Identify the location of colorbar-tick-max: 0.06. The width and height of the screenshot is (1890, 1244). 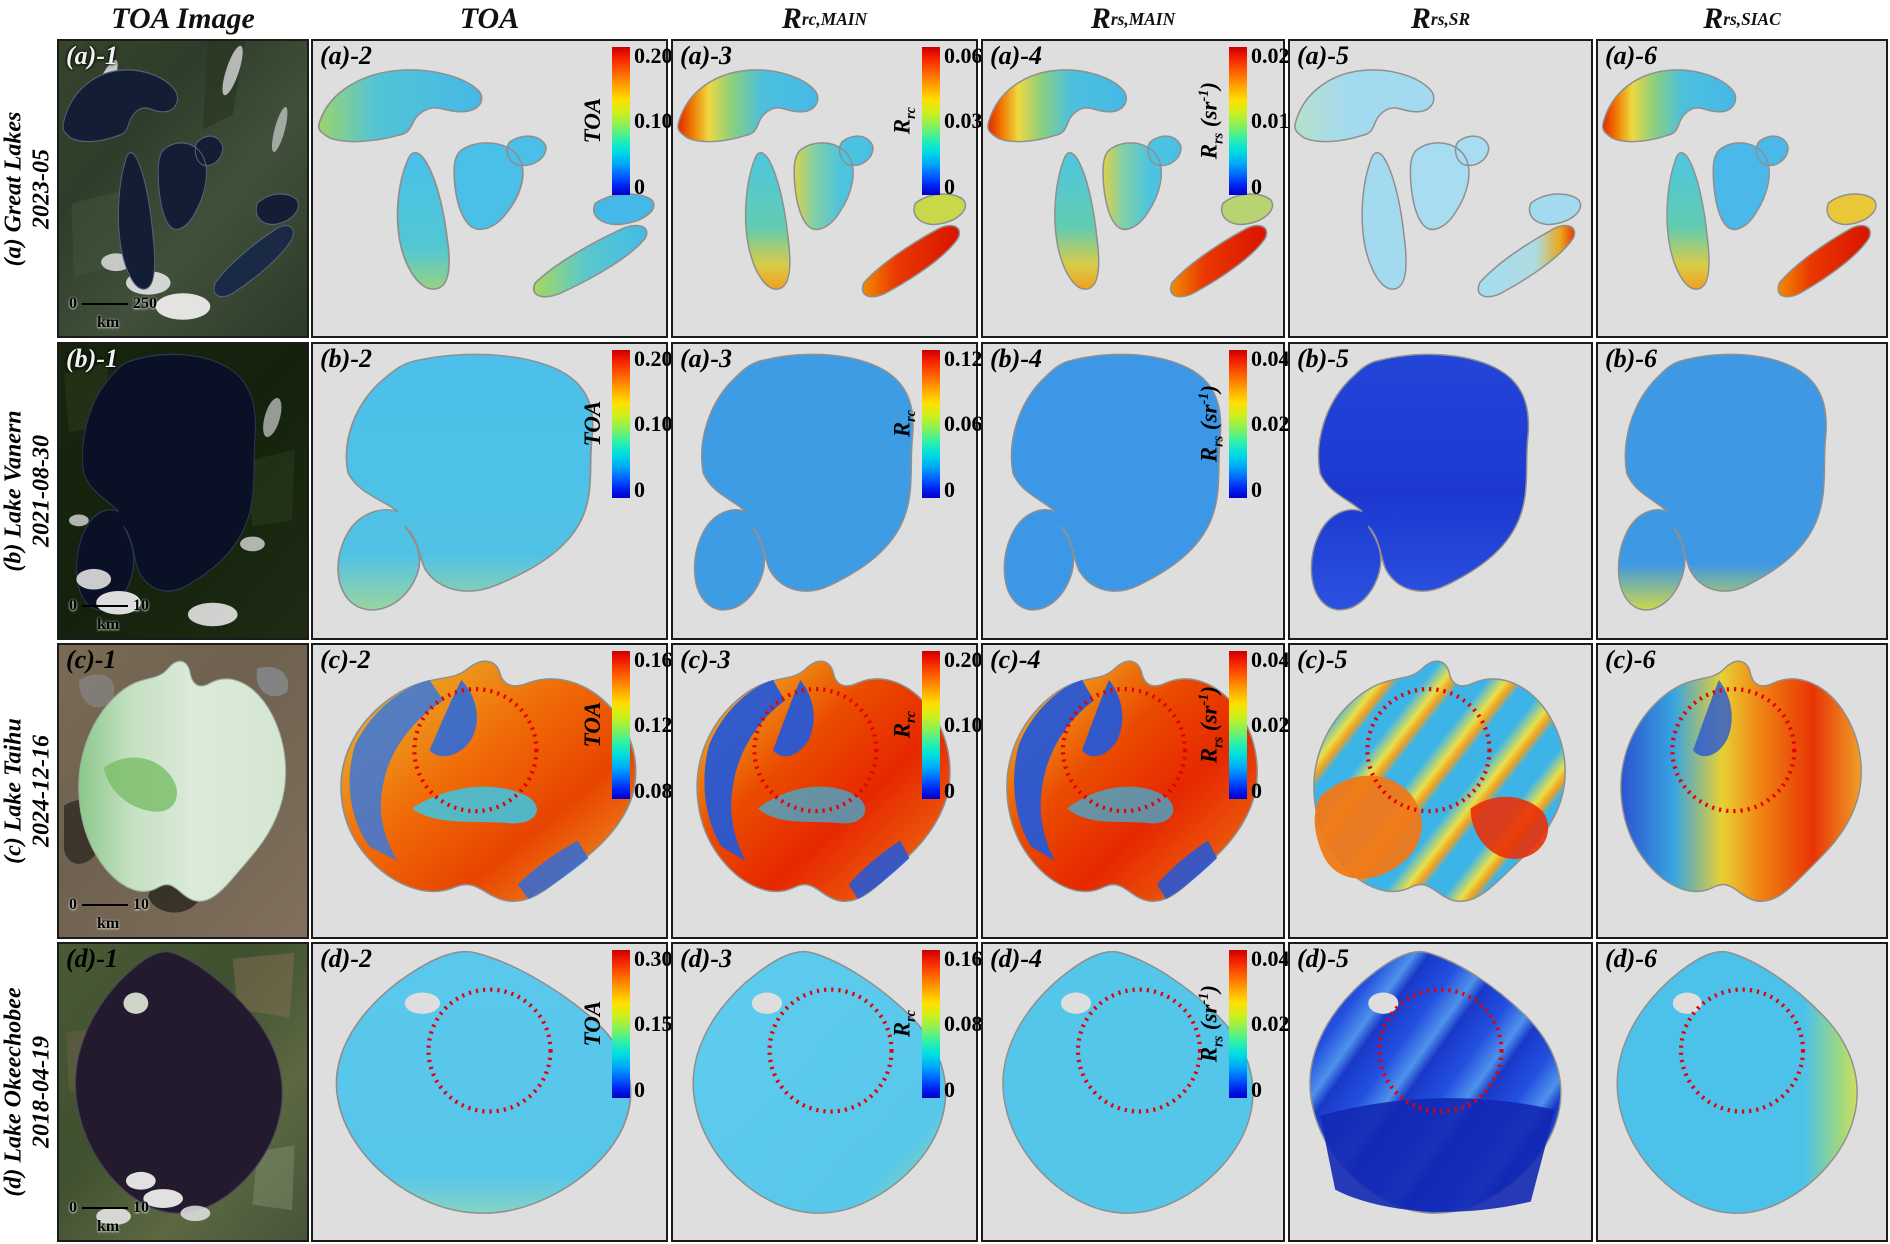
(963, 55).